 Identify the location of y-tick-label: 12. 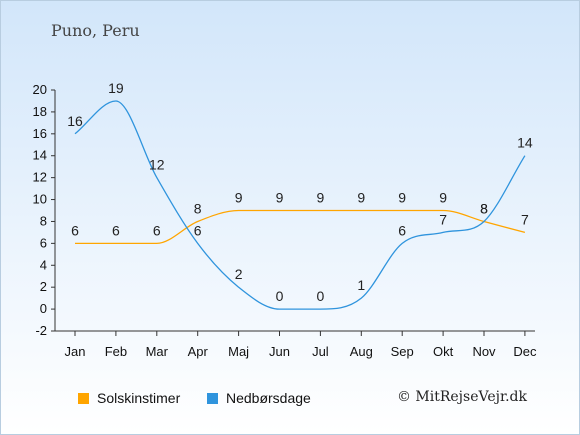
(40, 177).